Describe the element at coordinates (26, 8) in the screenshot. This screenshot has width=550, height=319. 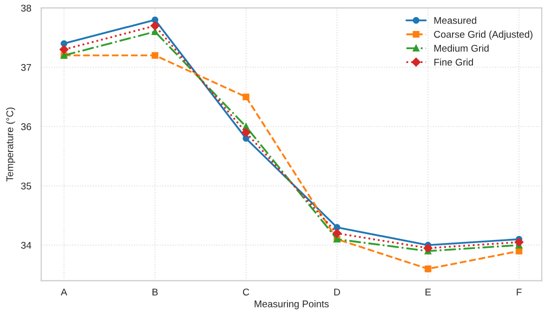
I see `y-tick-label: 38` at that location.